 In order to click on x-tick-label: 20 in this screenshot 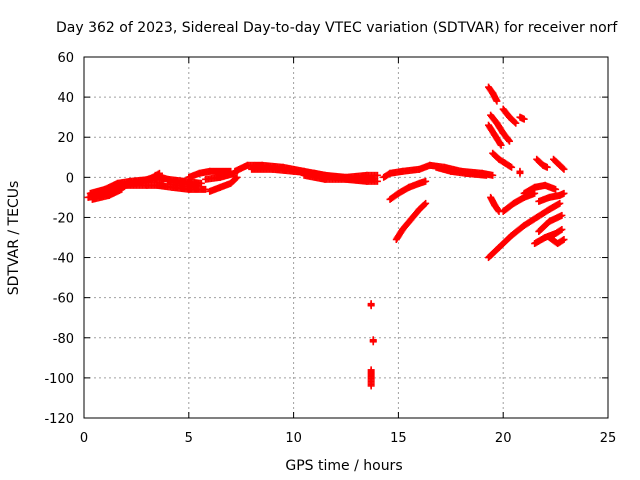, I will do `click(503, 438)`.